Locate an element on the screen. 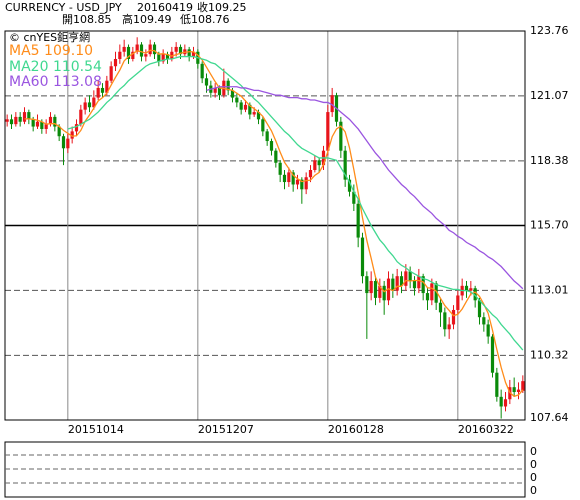 The height and width of the screenshot is (500, 580). high: 高109.49 is located at coordinates (147, 19).